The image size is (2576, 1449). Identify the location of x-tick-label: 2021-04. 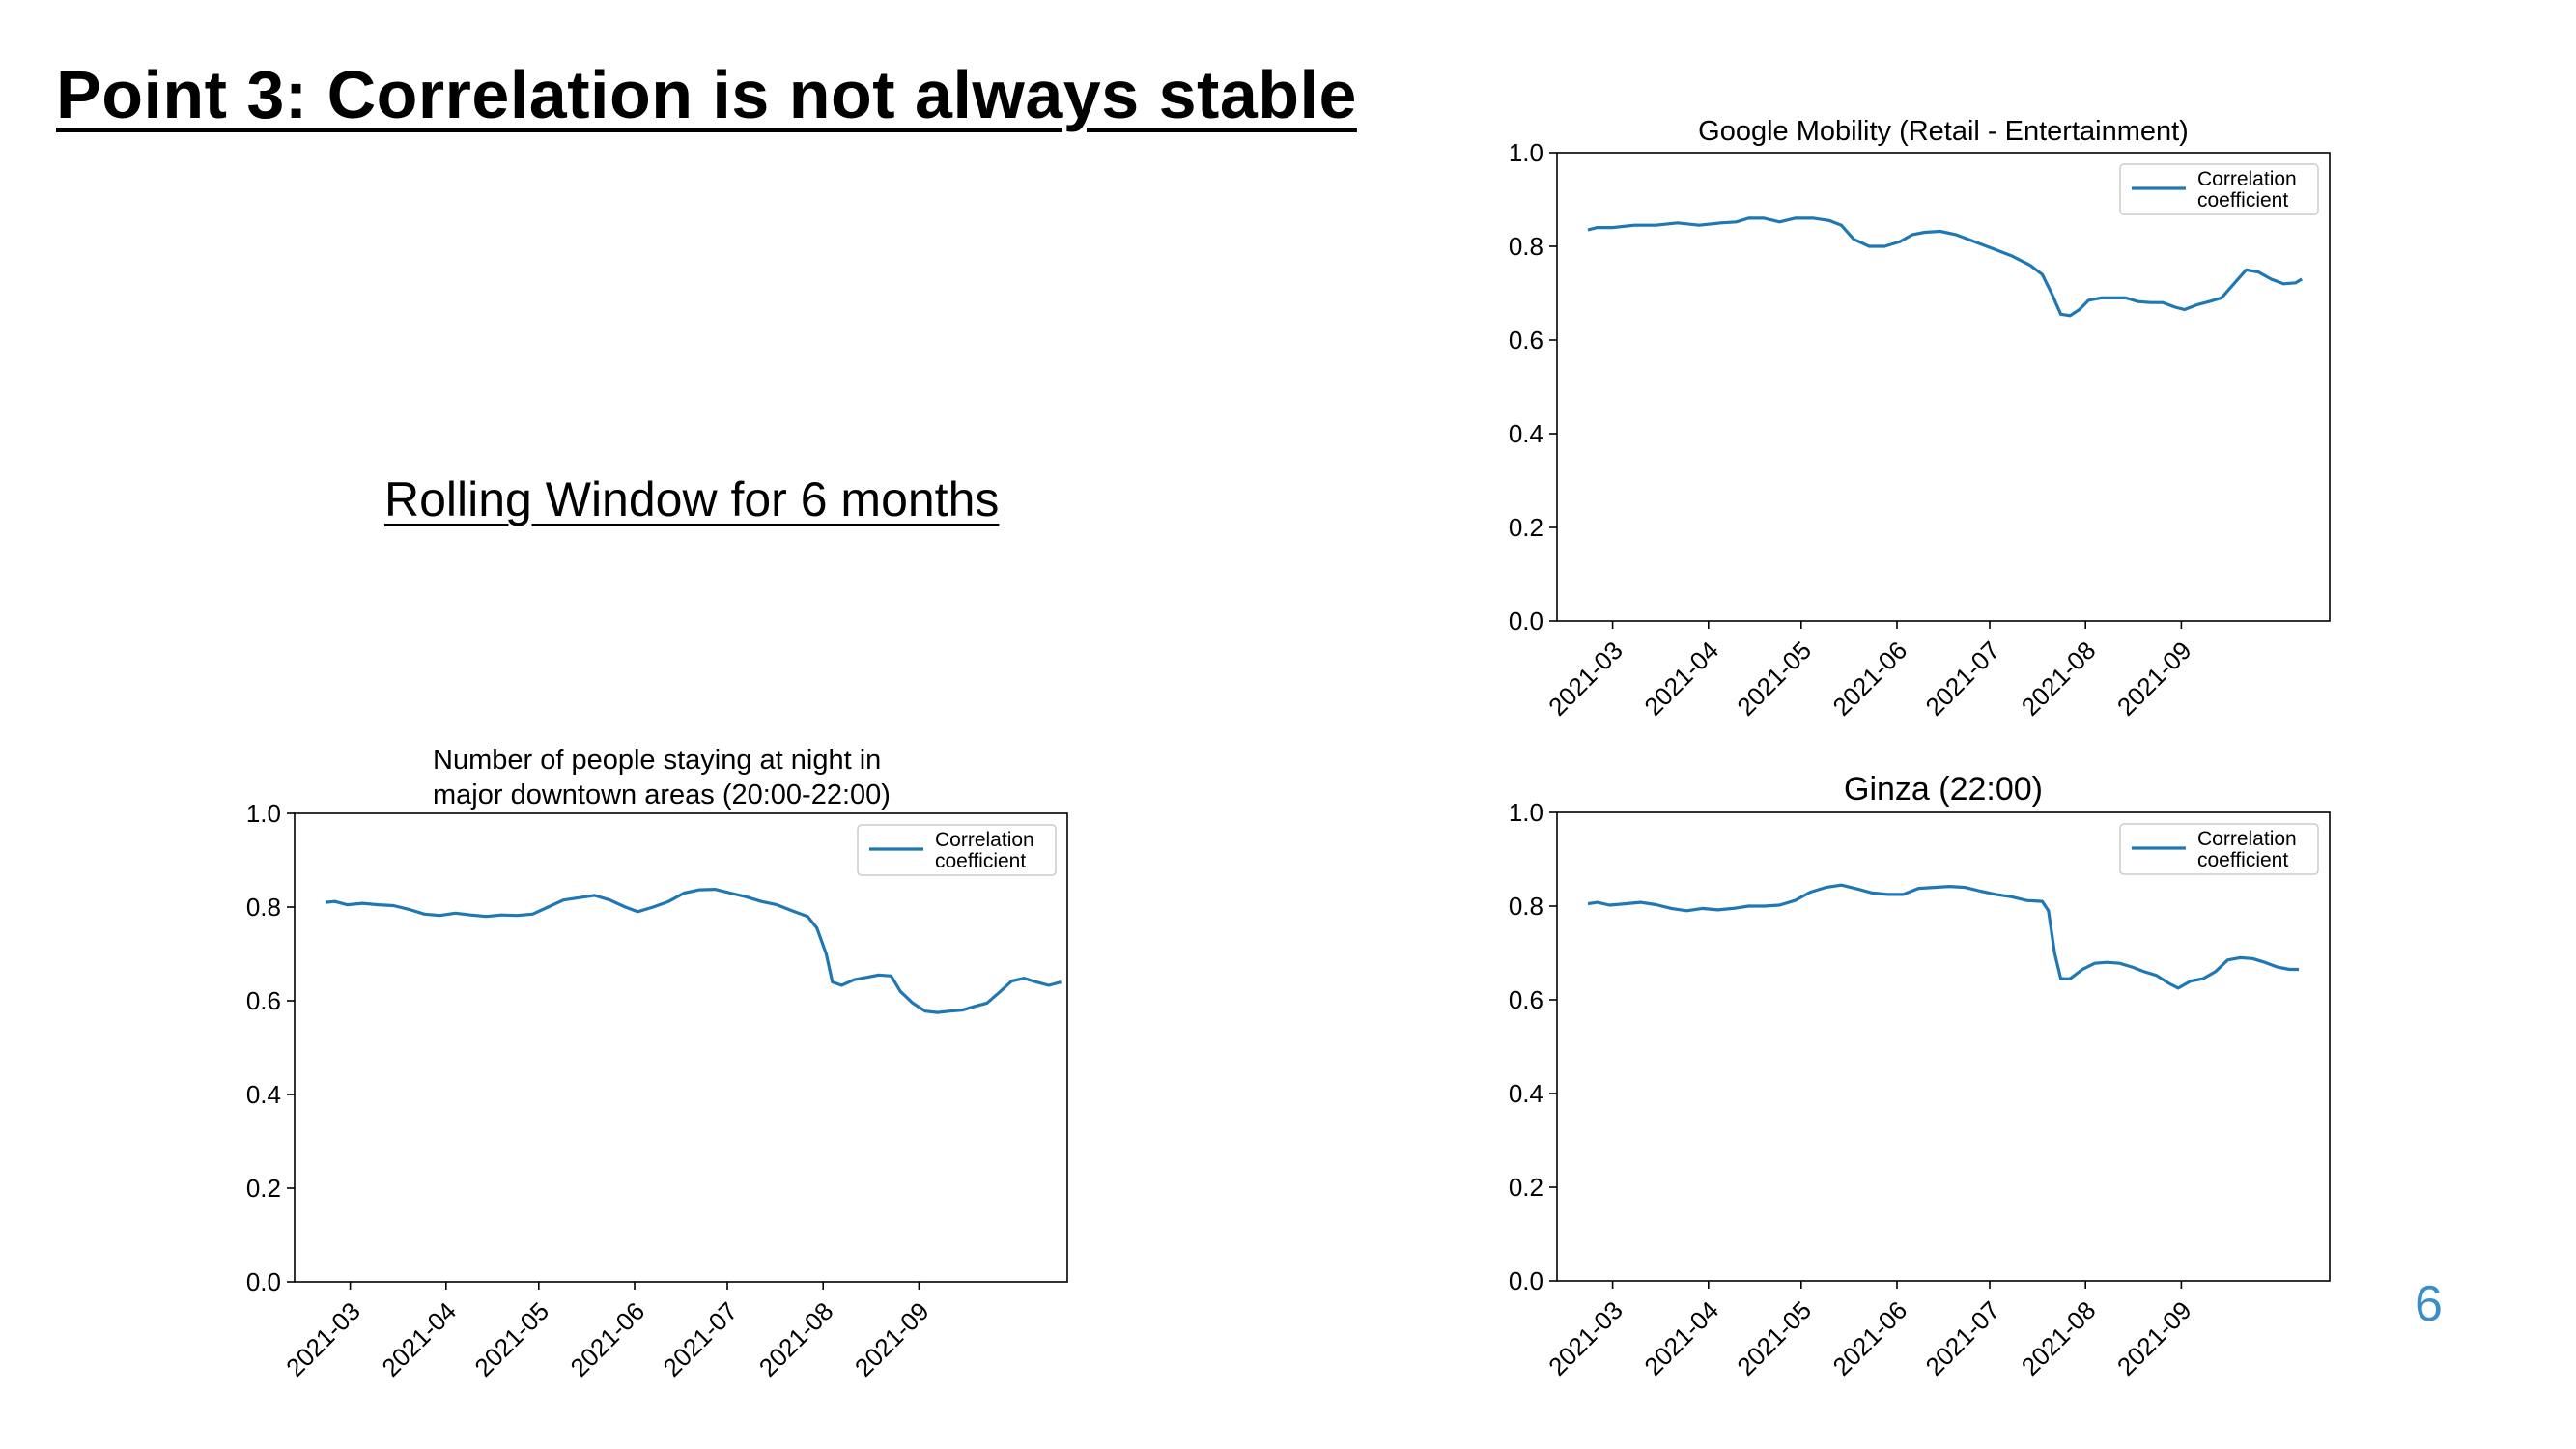
(1681, 1338).